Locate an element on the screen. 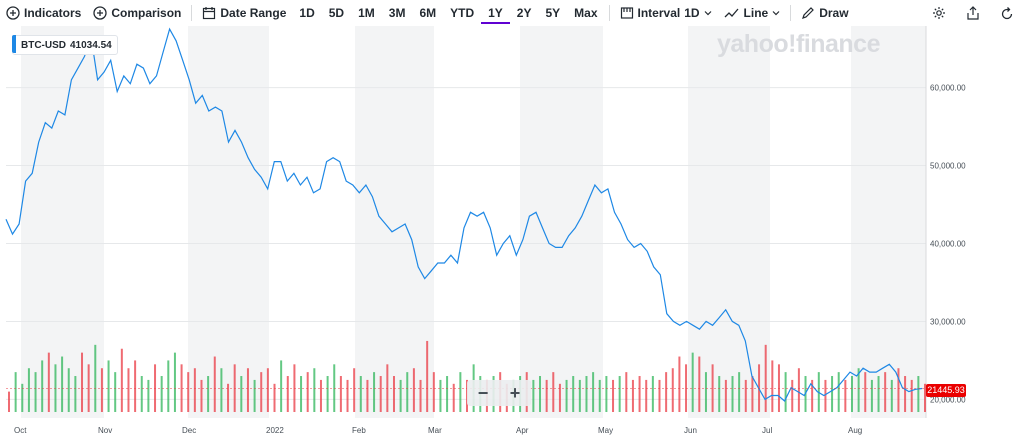  indicators-label: Indicators is located at coordinates (53, 13).